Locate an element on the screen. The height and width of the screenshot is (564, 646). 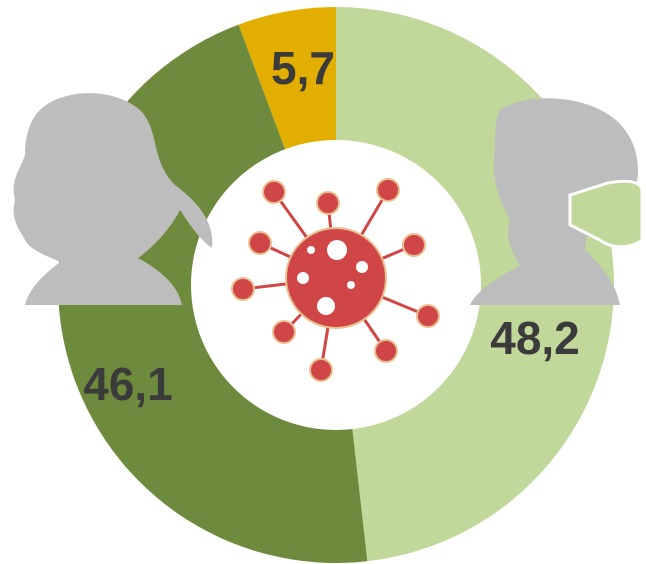
value-label: 5,7 is located at coordinates (303, 68).